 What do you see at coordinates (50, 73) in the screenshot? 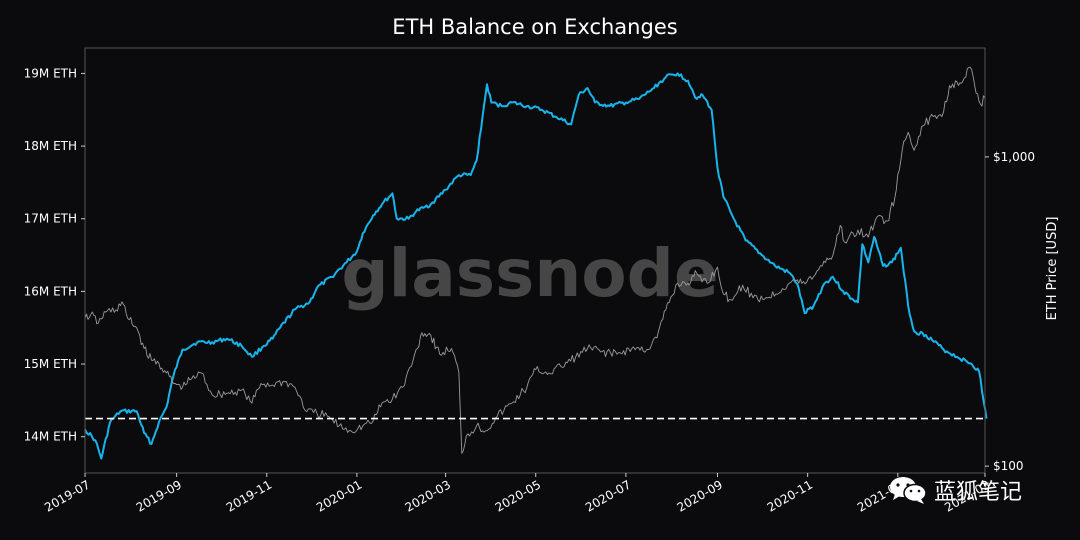
I see `y-left-tick-label: 19M ETH` at bounding box center [50, 73].